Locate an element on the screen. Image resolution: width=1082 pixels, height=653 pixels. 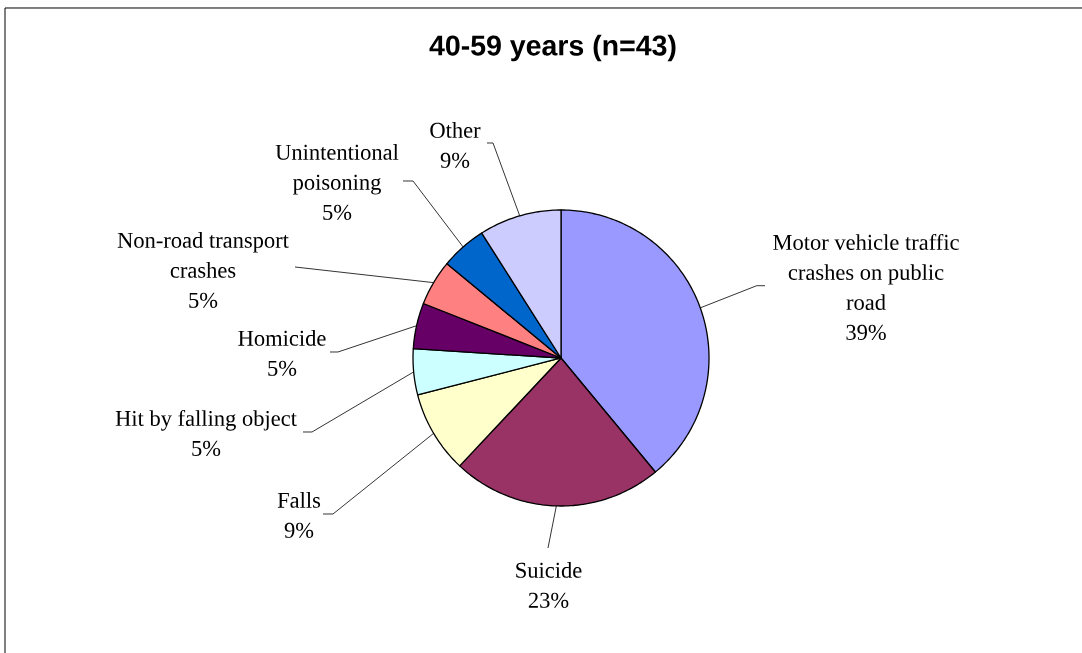
slice-label: Non-road transport crashes is located at coordinates (203, 255).